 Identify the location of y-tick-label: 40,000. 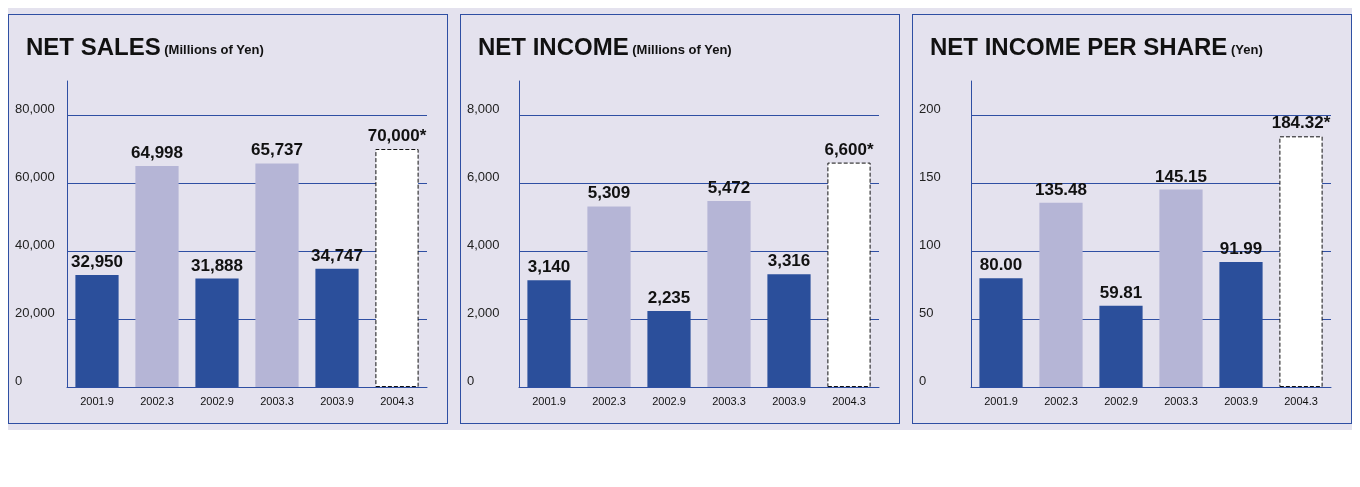
(35, 244).